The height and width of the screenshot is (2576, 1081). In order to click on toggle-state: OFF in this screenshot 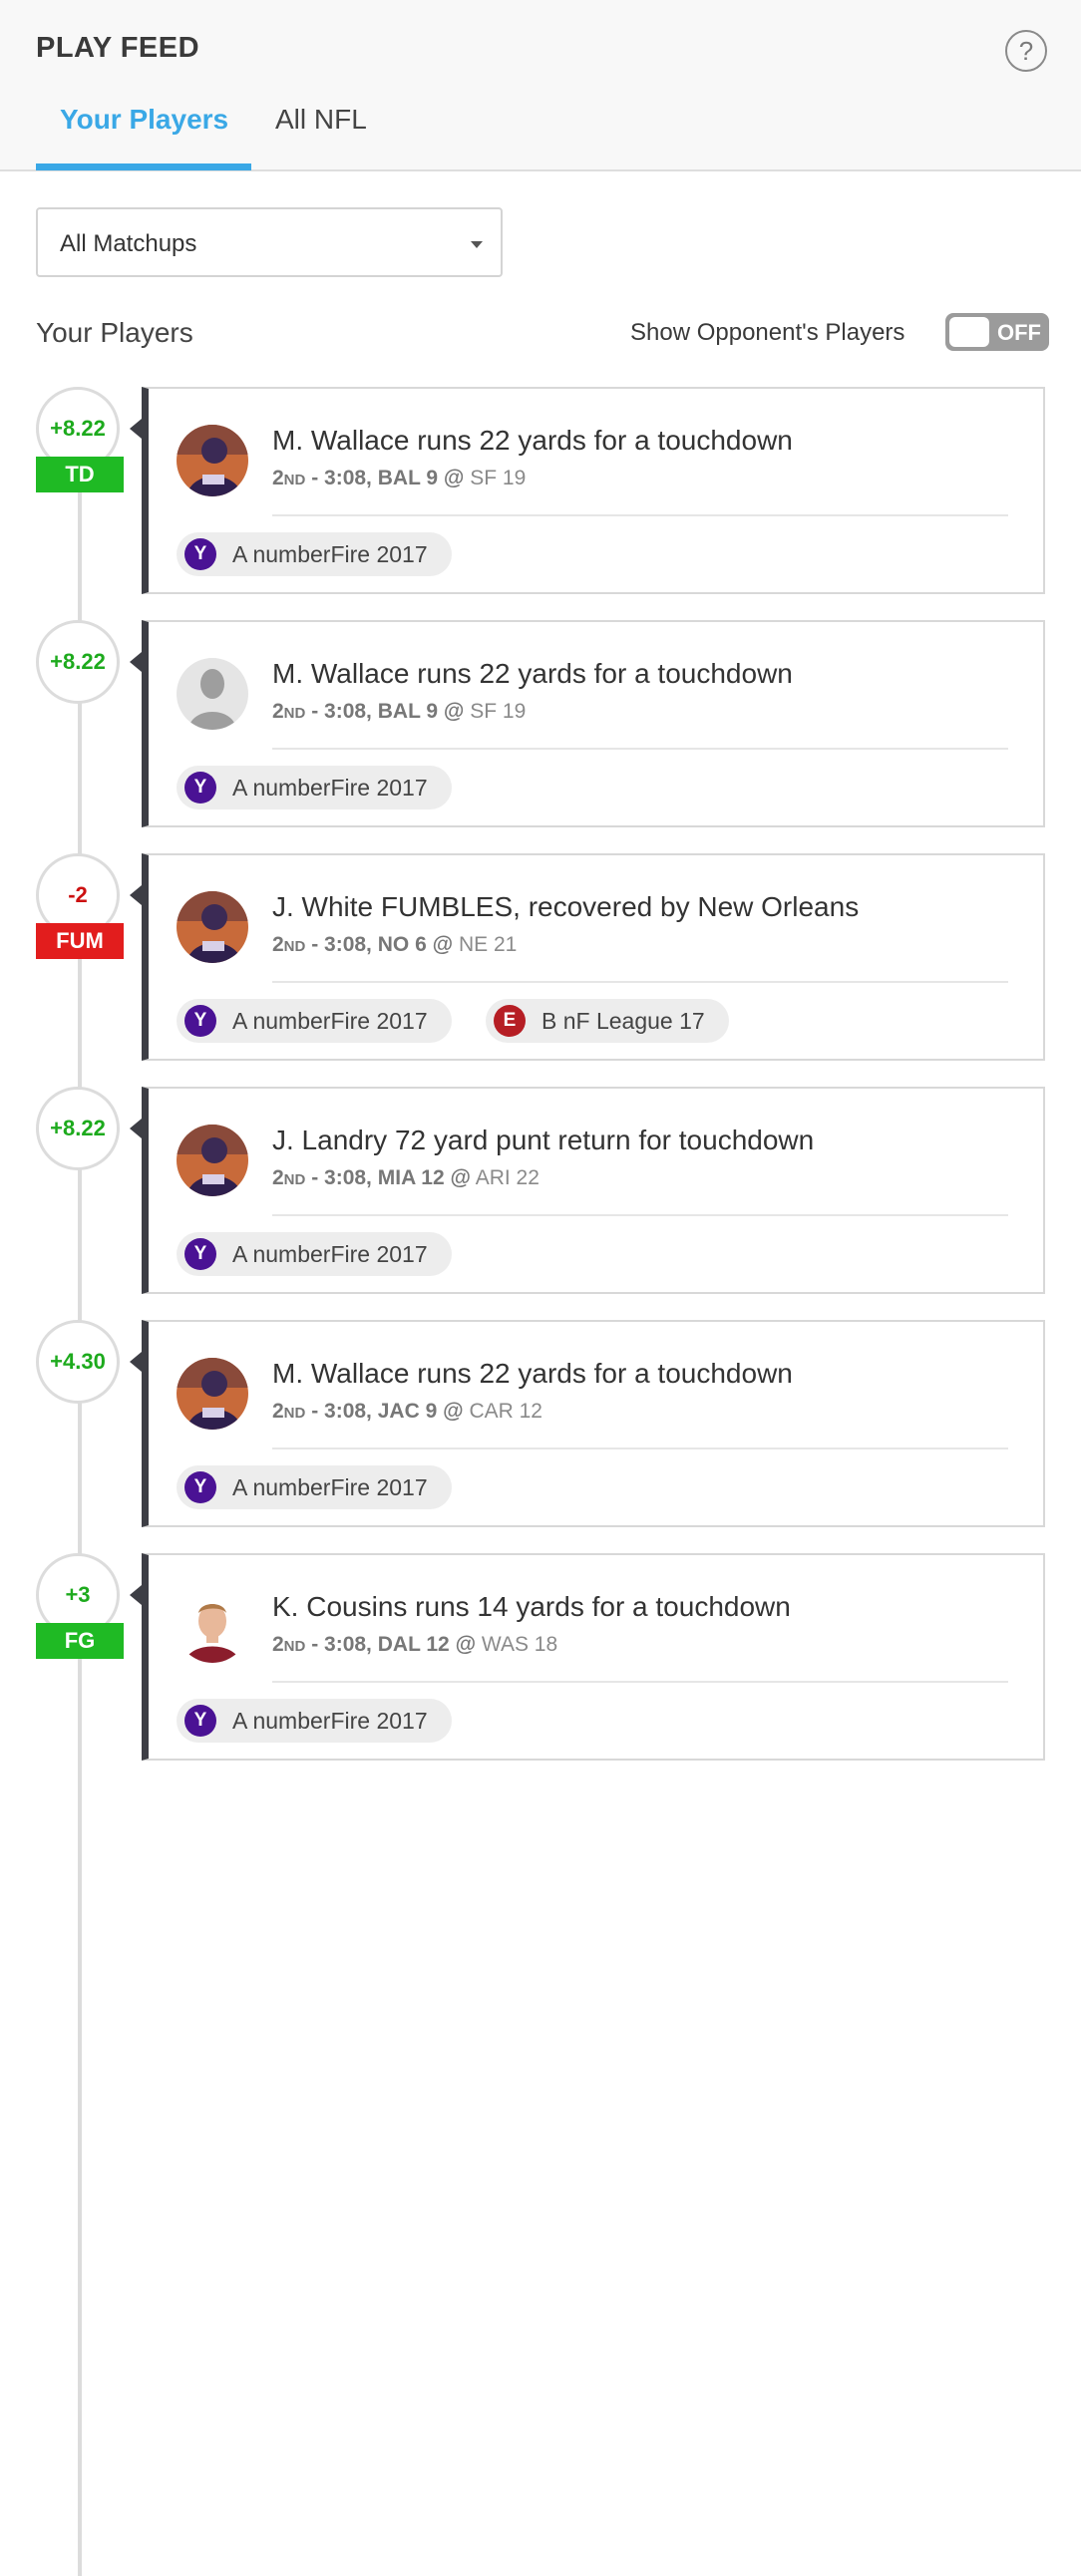, I will do `click(1019, 332)`.